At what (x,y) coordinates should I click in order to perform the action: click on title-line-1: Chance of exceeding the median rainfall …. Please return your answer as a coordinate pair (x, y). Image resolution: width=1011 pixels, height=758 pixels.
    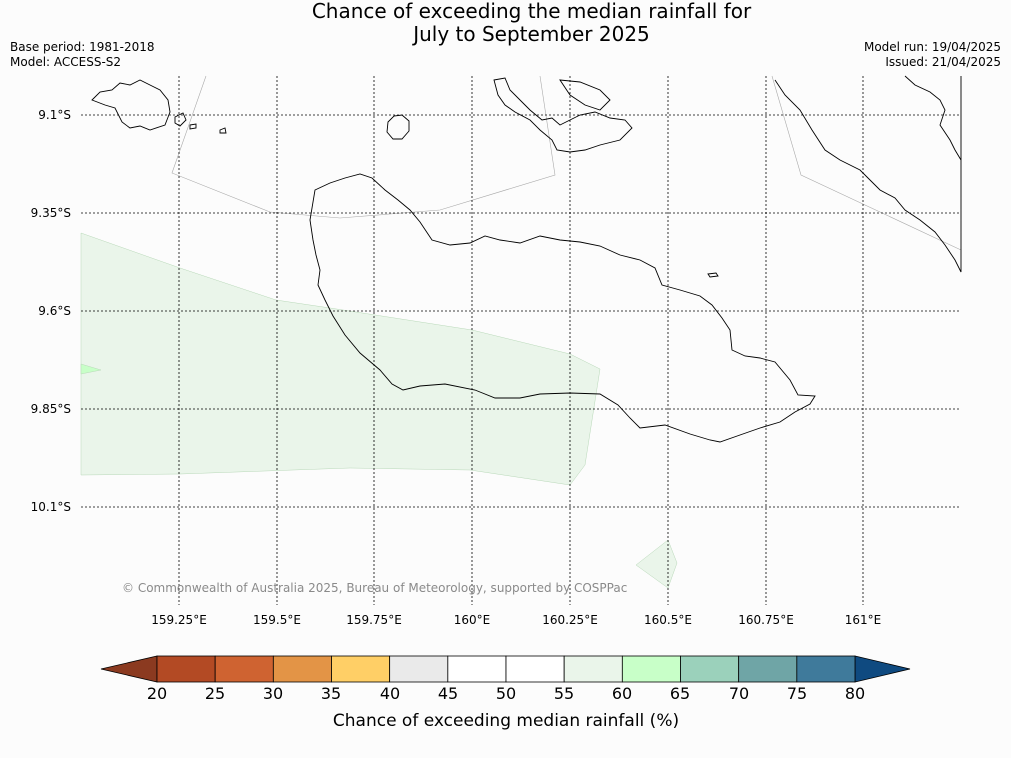
    Looking at the image, I should click on (531, 11).